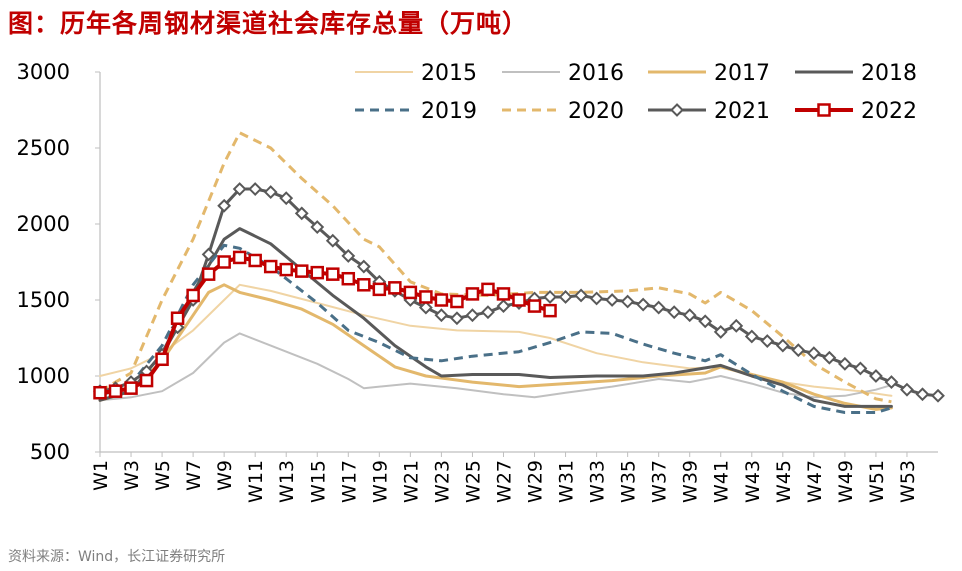 The image size is (962, 571). I want to click on chart-title: 图：历年各周钢材渠道社会库存总量（万吨）, so click(268, 23).